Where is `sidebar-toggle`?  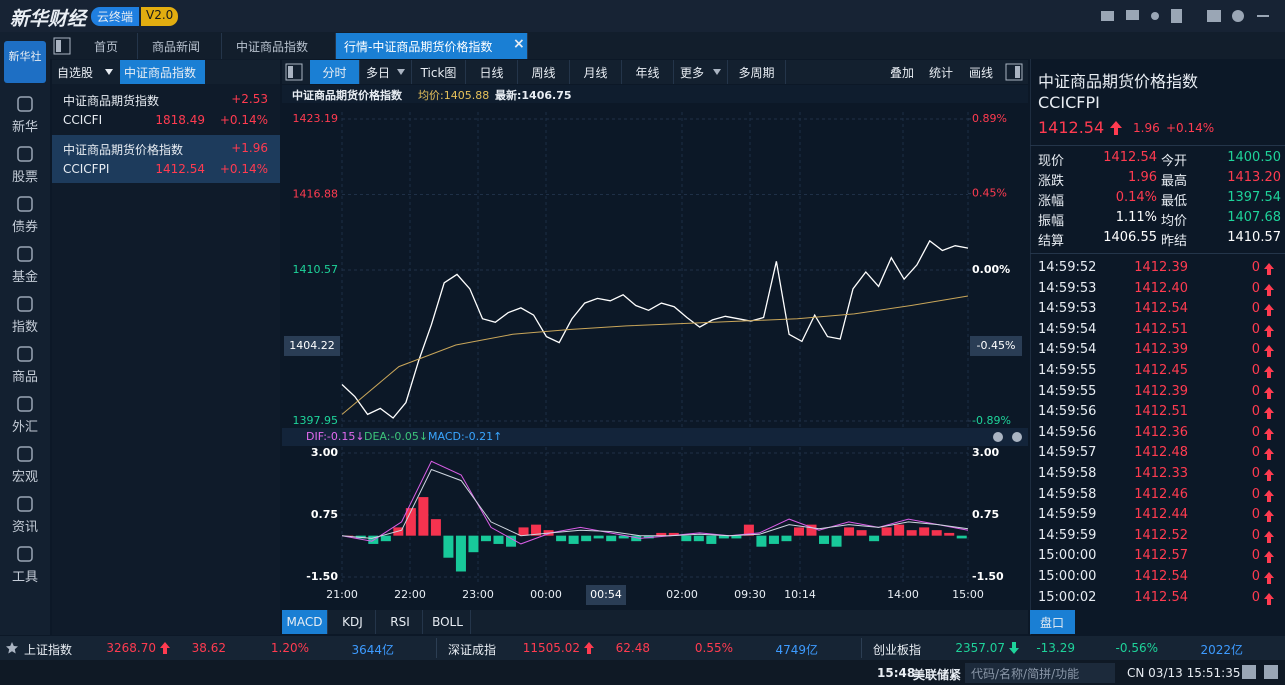 sidebar-toggle is located at coordinates (62, 46).